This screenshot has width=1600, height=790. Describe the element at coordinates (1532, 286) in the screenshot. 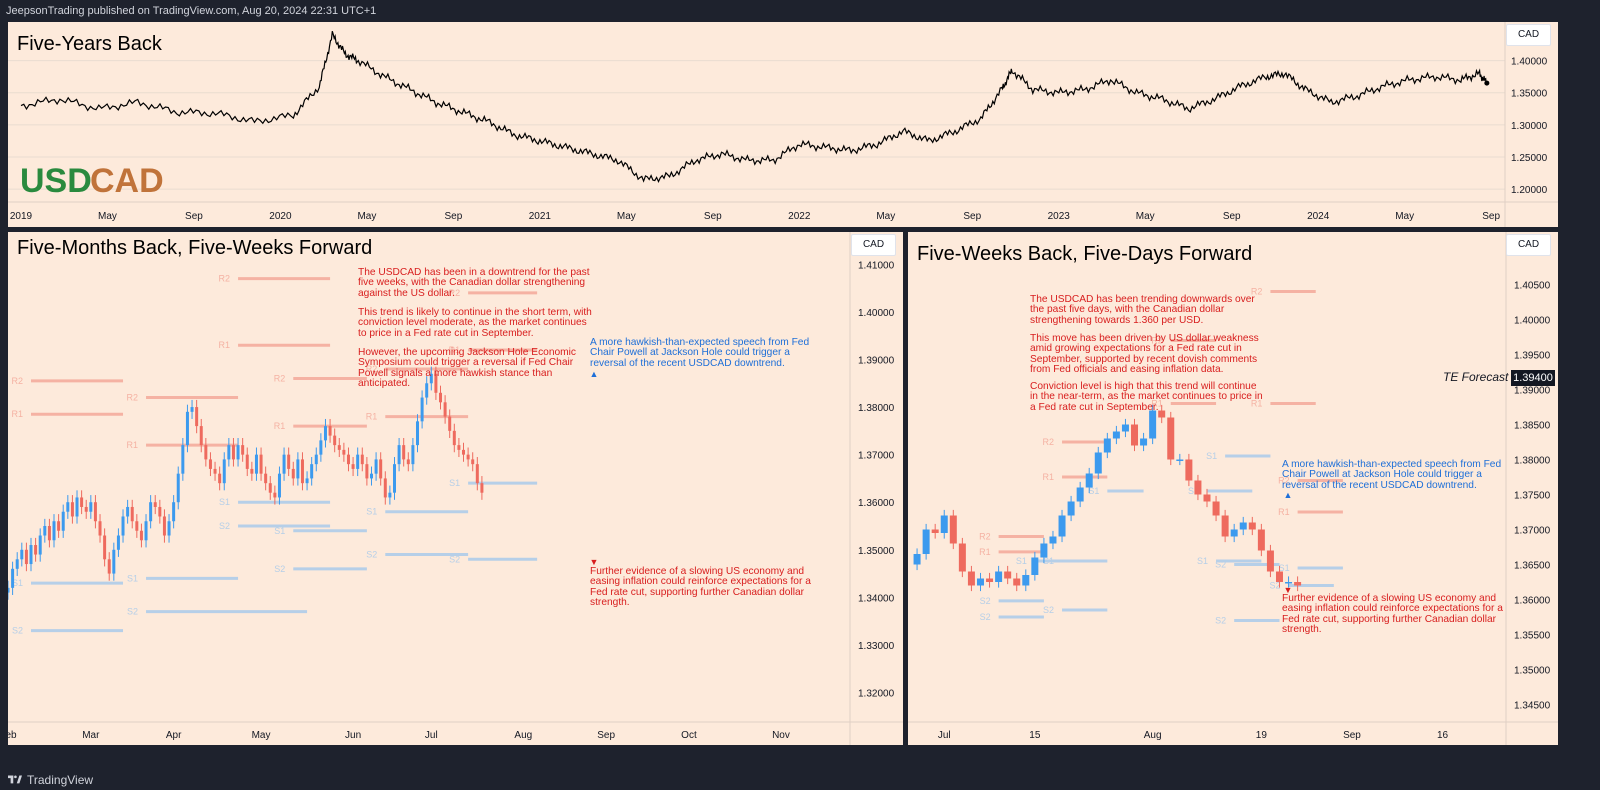

I see `right-ytick-label: 1.40500` at that location.